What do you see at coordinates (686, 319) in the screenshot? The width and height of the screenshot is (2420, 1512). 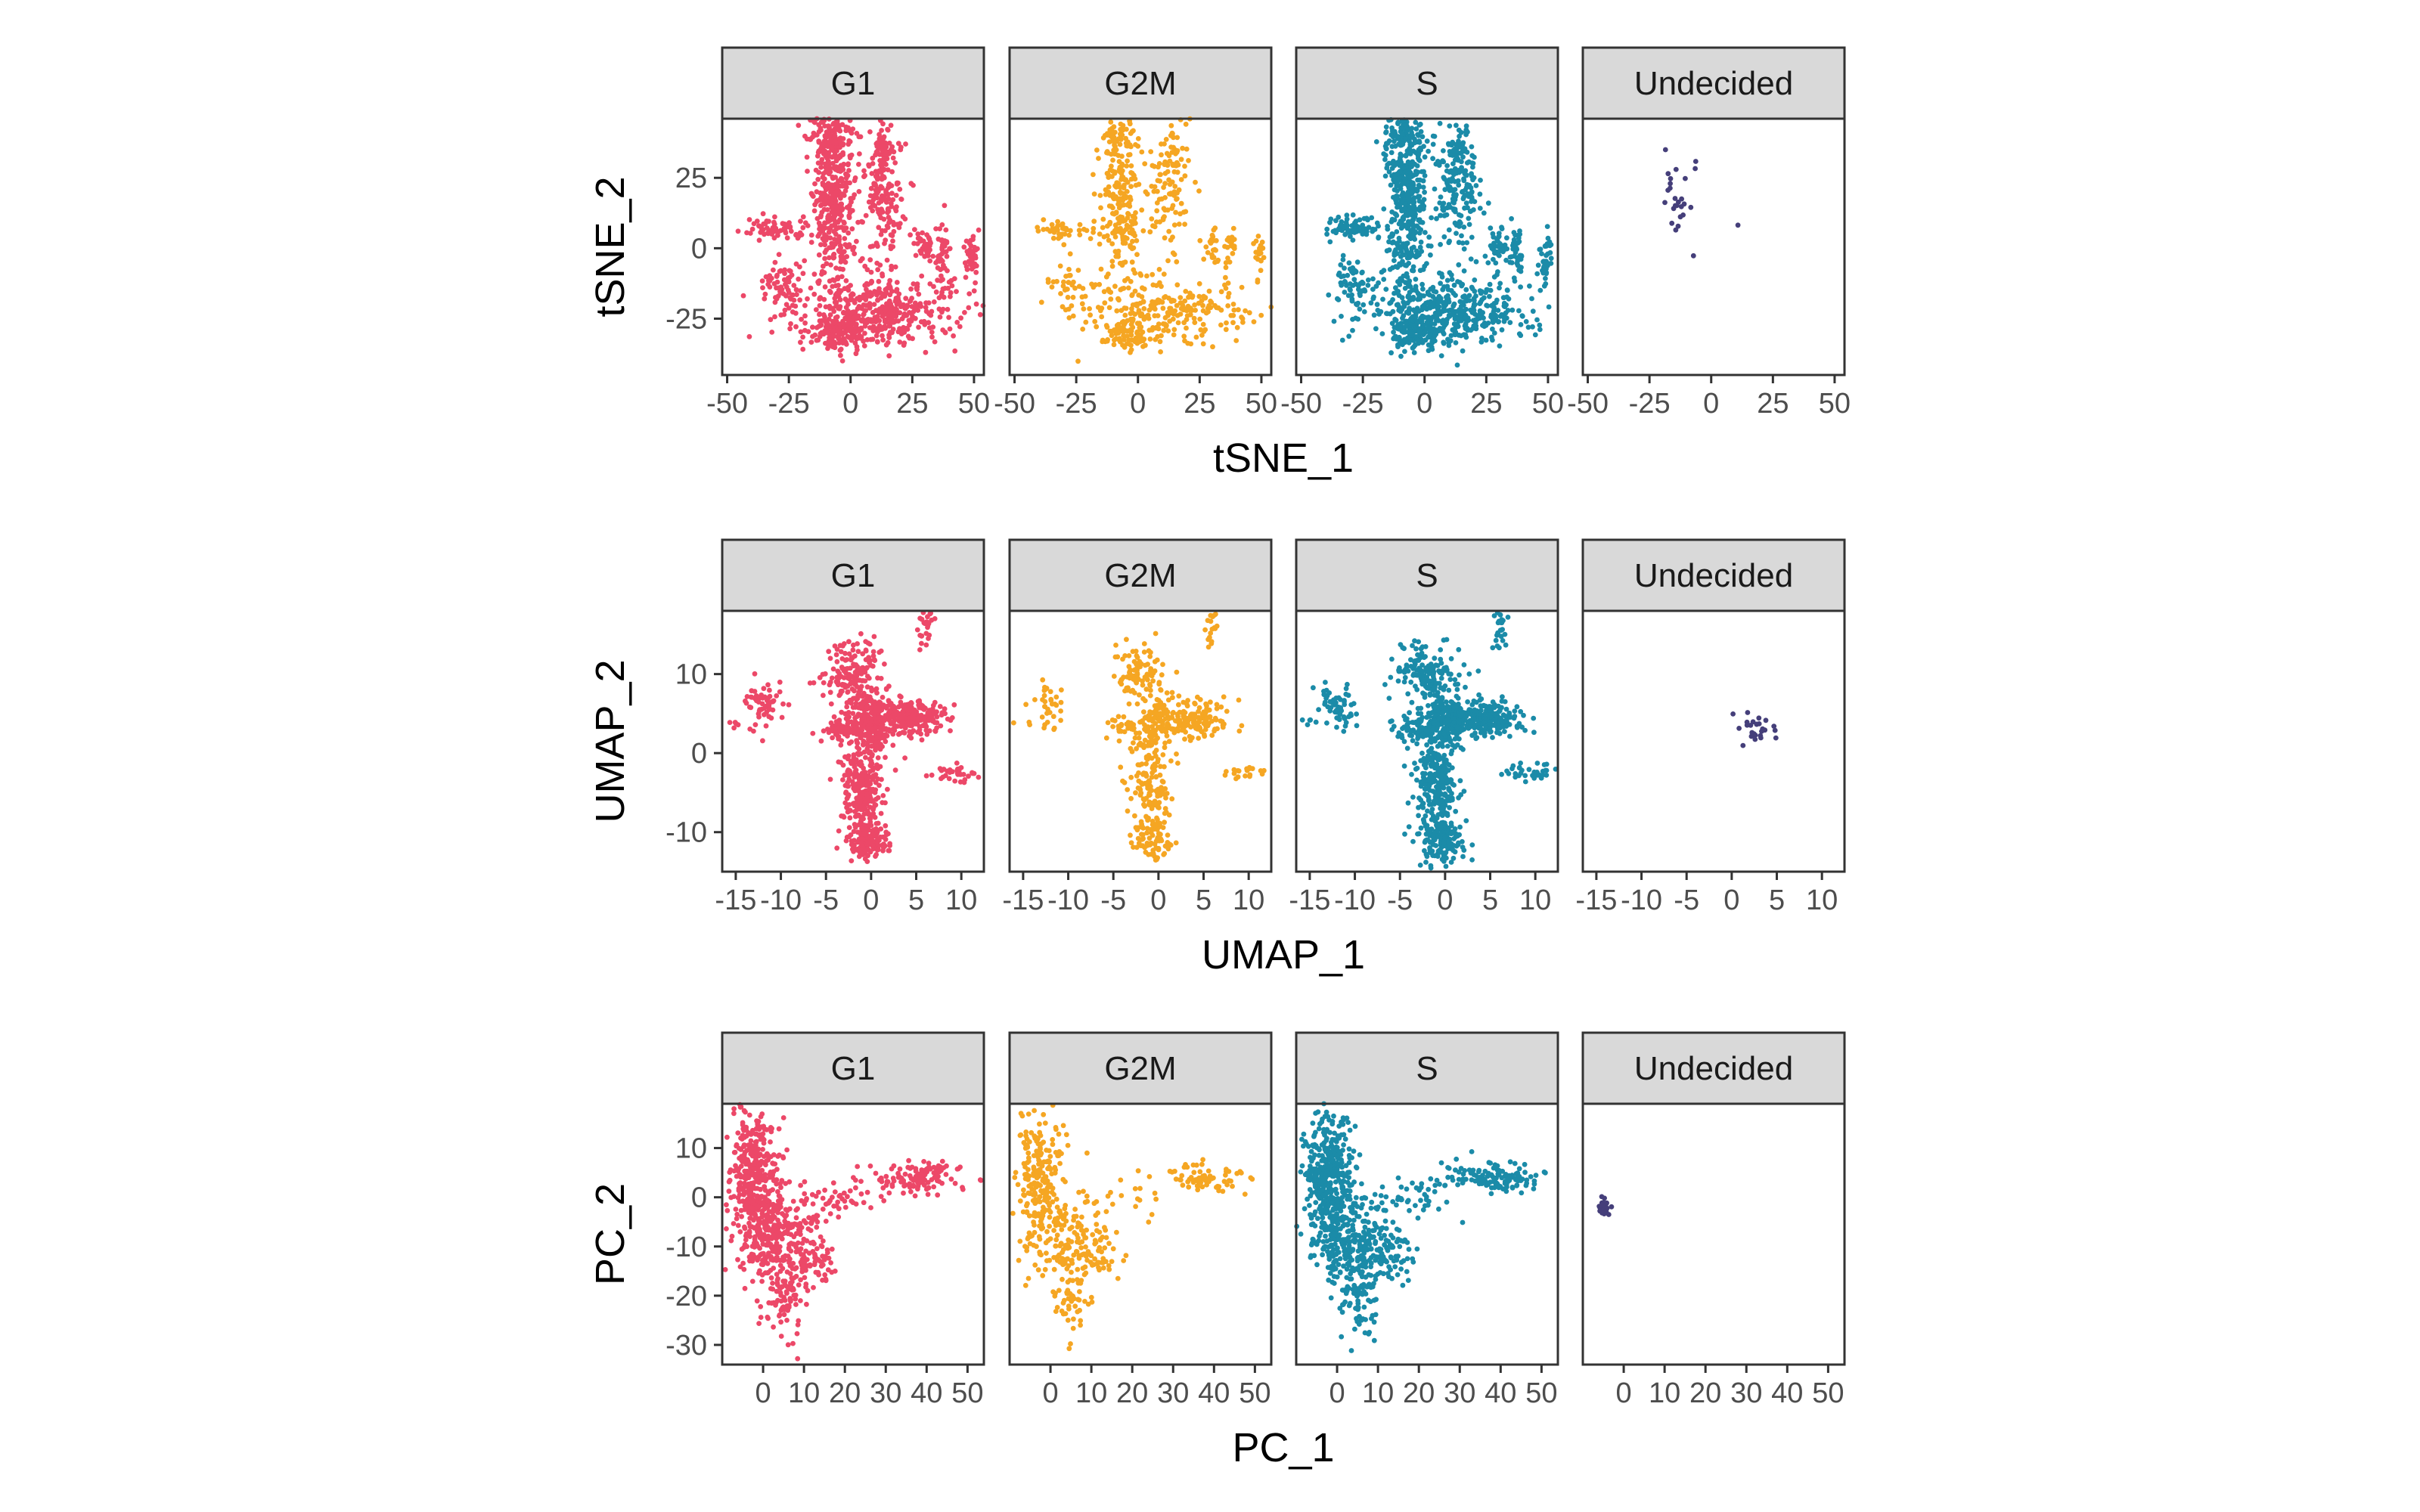 I see `y-tick-label: -25` at bounding box center [686, 319].